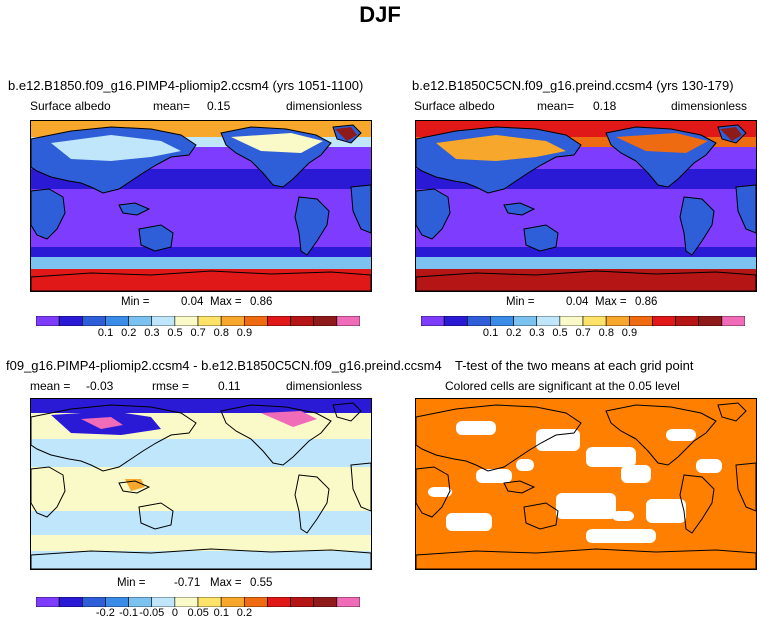 Image resolution: width=760 pixels, height=623 pixels. What do you see at coordinates (70, 106) in the screenshot?
I see `panel1-variable: Surface albedo` at bounding box center [70, 106].